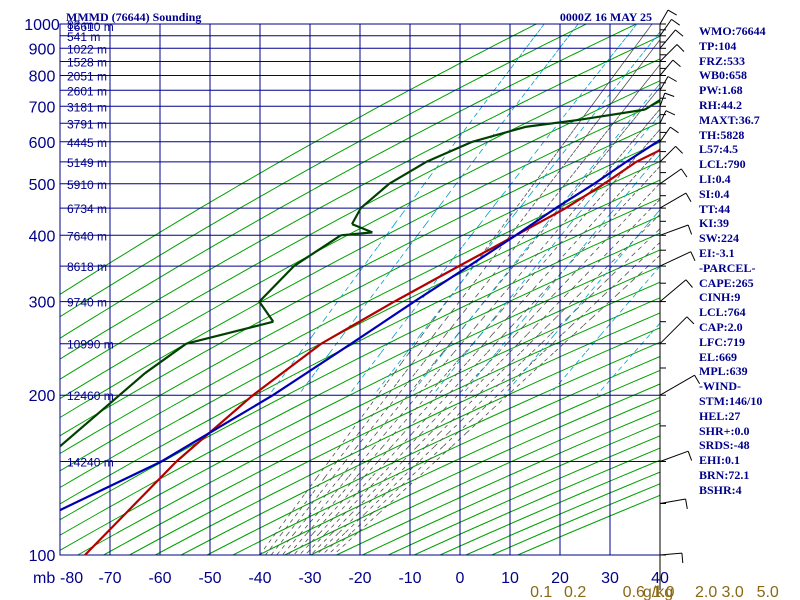  What do you see at coordinates (720, 104) in the screenshot?
I see `index-item: RH:44.2` at bounding box center [720, 104].